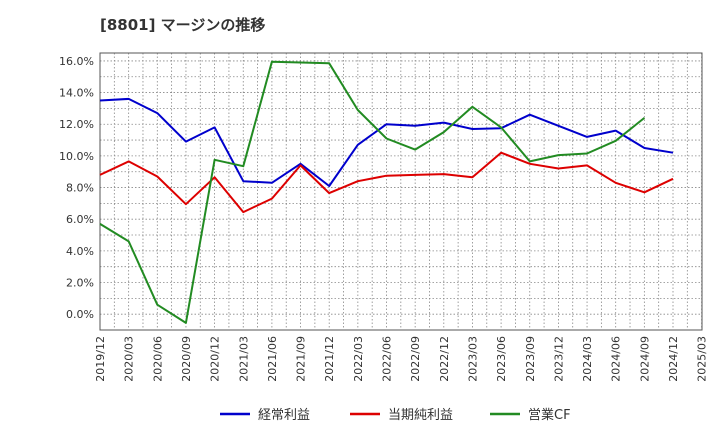 The image size is (720, 440). I want to click on y-tick-label: 0.0%, so click(80, 314).